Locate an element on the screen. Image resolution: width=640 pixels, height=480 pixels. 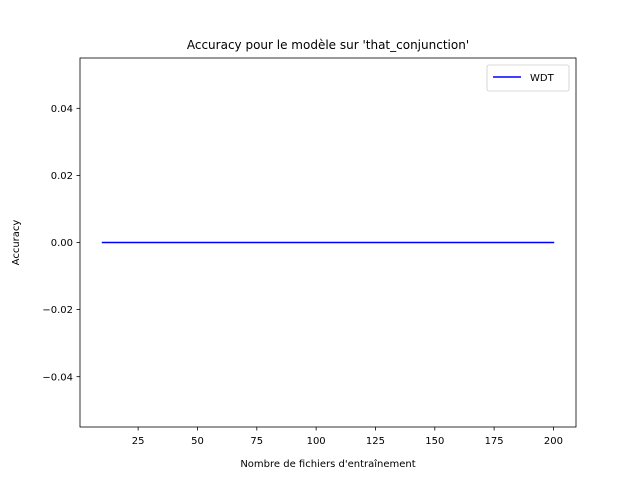
x-tick-label: 125 is located at coordinates (375, 441).